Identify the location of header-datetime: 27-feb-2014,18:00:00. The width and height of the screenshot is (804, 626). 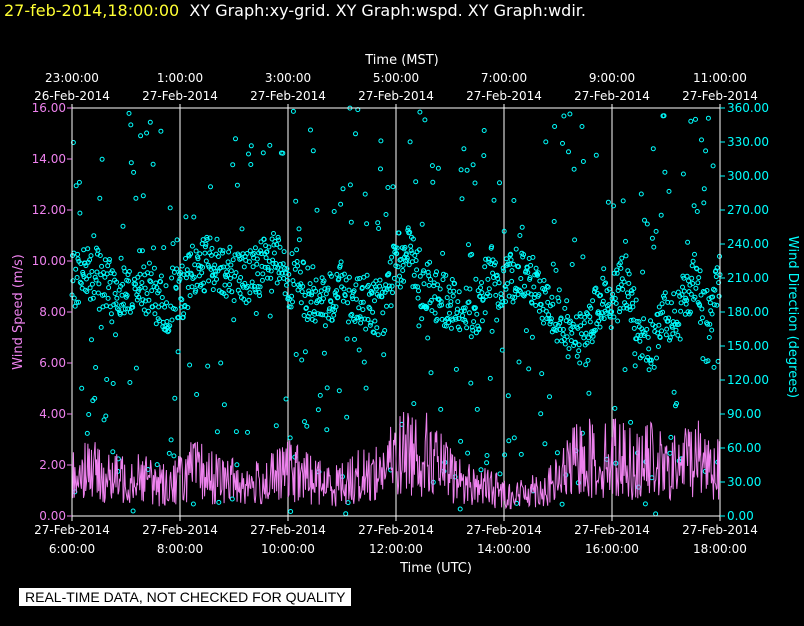
(92, 10).